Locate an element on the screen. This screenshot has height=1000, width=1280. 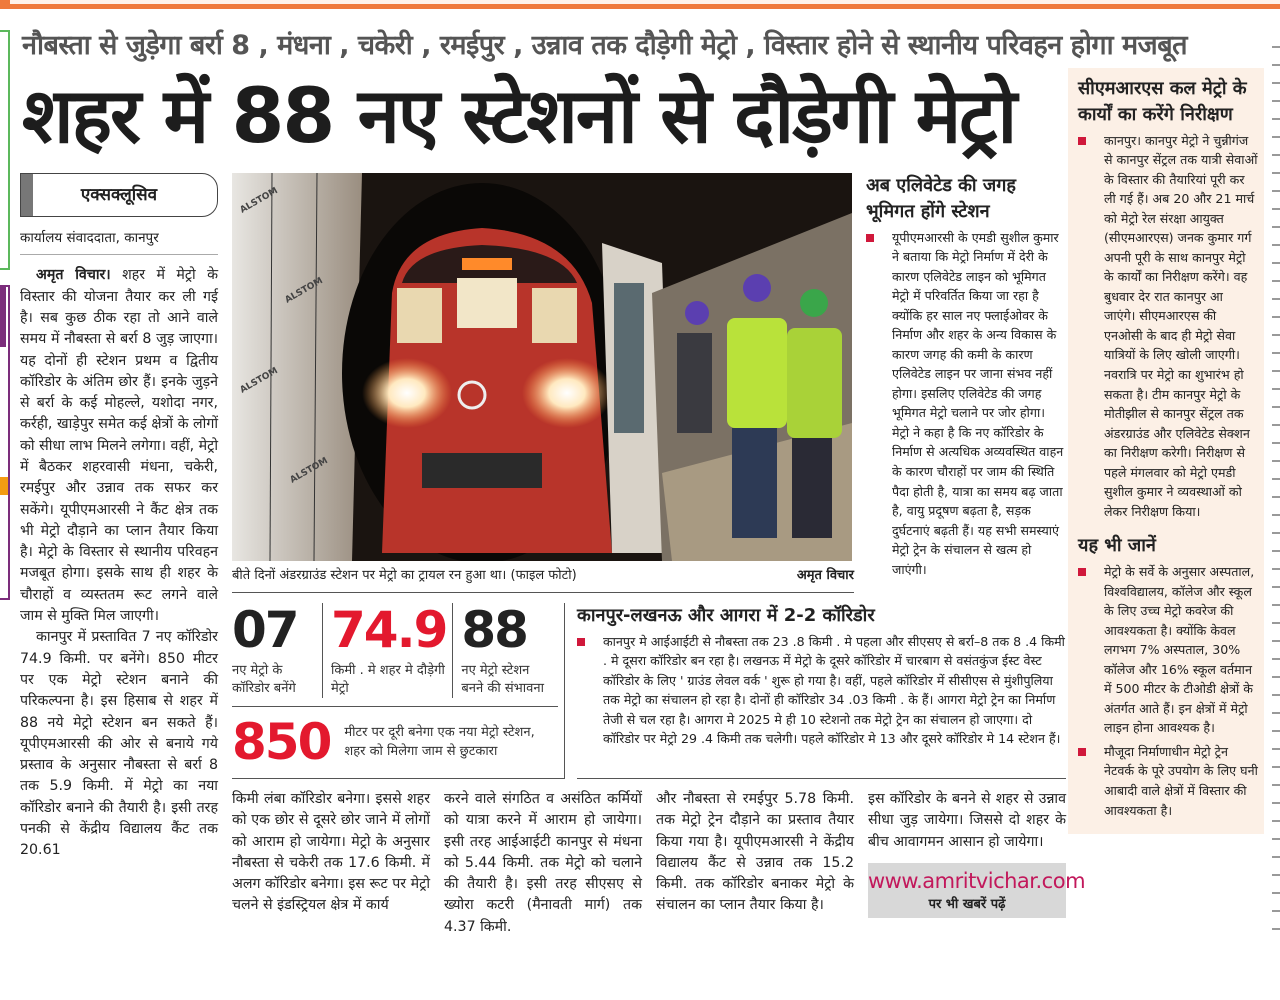
stat-corridors: 07 नए मेट्रो के कॉरिडोर बनेंगे is located at coordinates (277, 649).